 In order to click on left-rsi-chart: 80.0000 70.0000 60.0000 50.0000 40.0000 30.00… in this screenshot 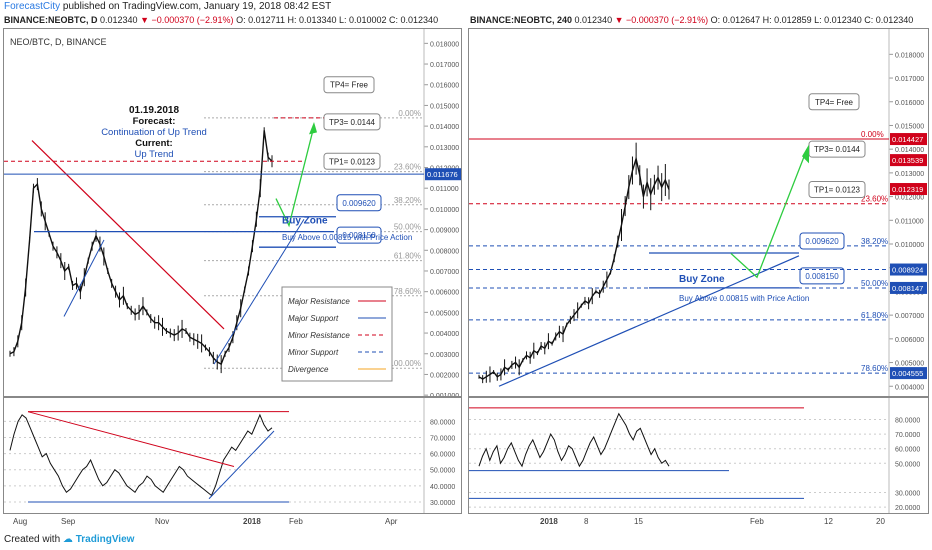, I will do `click(232, 455)`.